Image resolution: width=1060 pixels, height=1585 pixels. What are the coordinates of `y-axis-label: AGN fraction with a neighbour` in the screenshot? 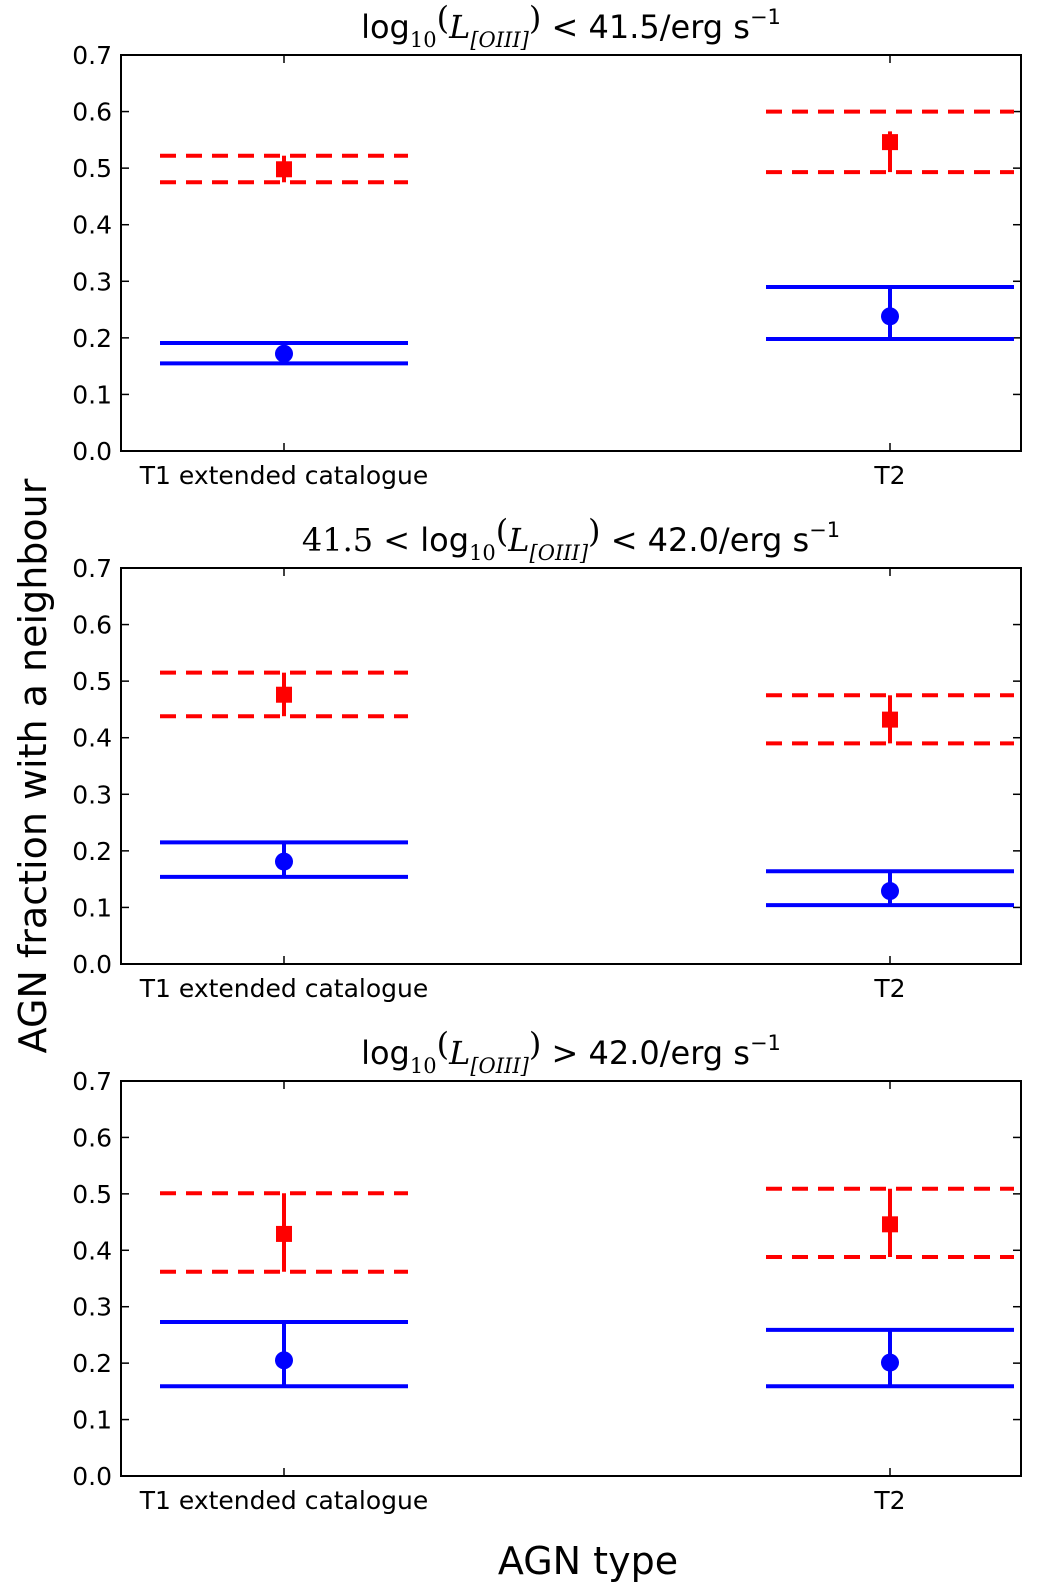 It's located at (33, 765).